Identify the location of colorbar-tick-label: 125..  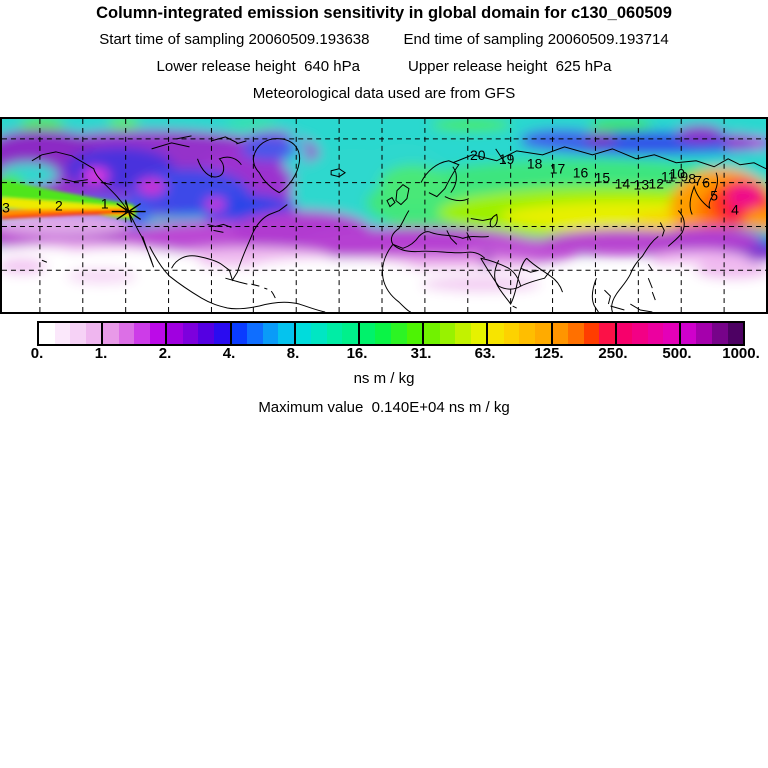
(549, 353).